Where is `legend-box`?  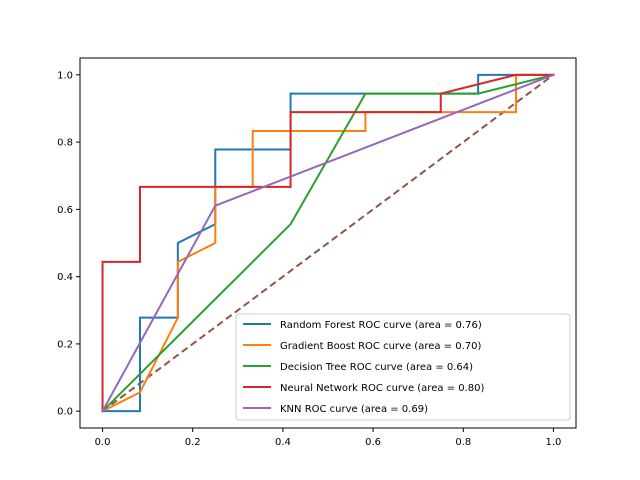 legend-box is located at coordinates (403, 367).